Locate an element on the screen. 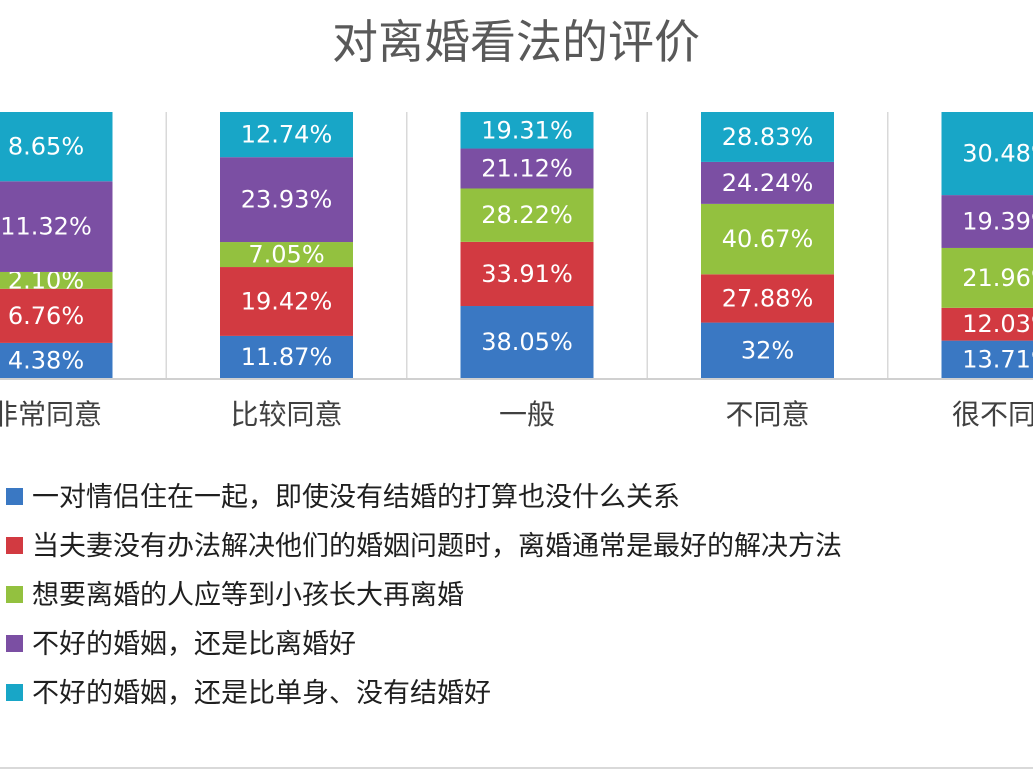 This screenshot has height=776, width=1033. legend-label: 一对情侣住在一起，即使没有结婚的打算也没什么关系 is located at coordinates (356, 497).